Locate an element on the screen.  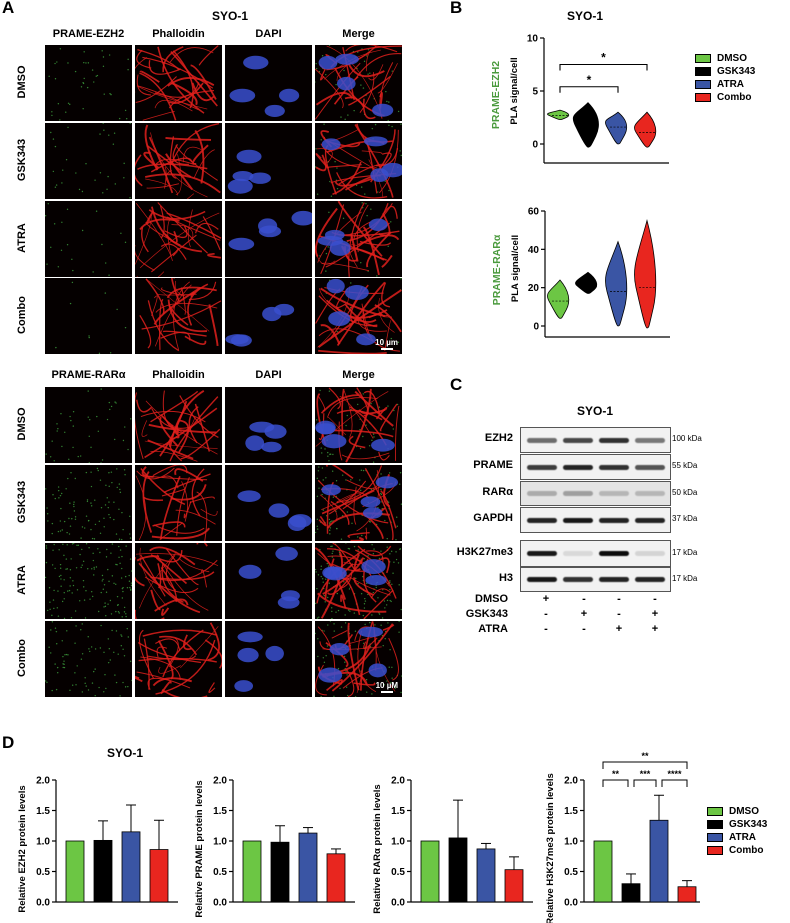
scale-bar: 10 µm is located at coordinates (386, 344).